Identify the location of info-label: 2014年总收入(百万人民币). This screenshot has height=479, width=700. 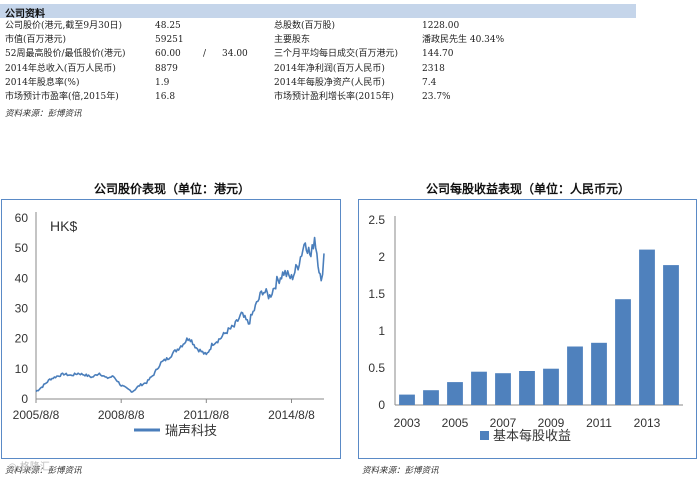
(60, 68).